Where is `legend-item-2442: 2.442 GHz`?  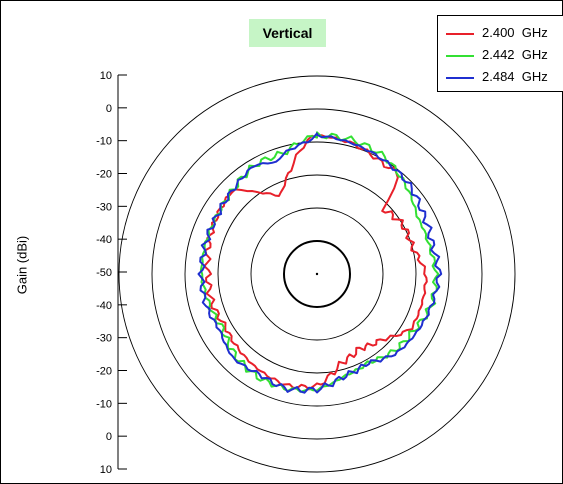 legend-item-2442: 2.442 GHz is located at coordinates (500, 56).